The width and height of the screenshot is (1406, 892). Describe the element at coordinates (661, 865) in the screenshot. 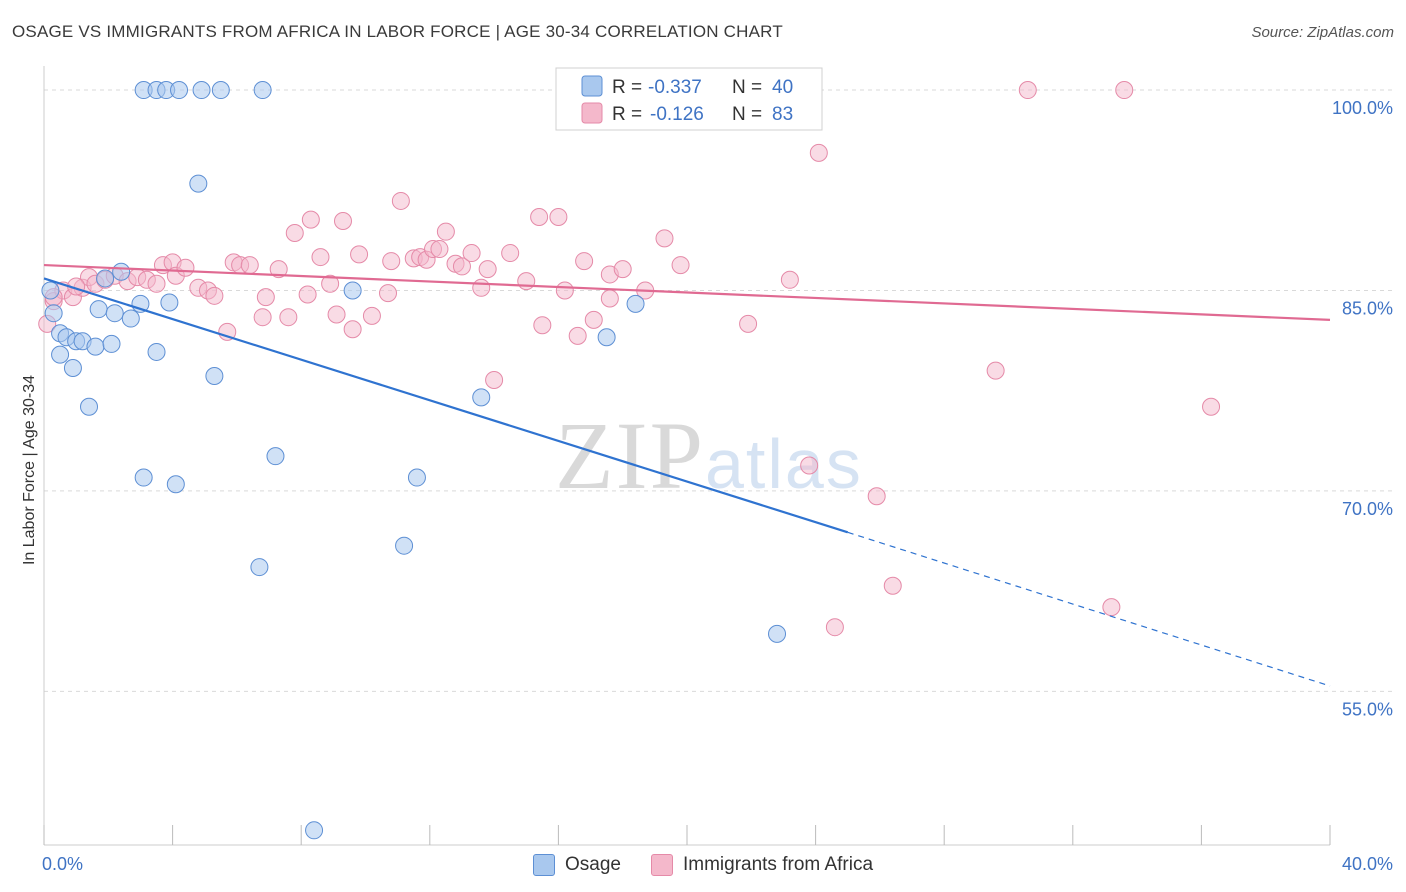

I see `legend-swatch-africa-bottom` at that location.